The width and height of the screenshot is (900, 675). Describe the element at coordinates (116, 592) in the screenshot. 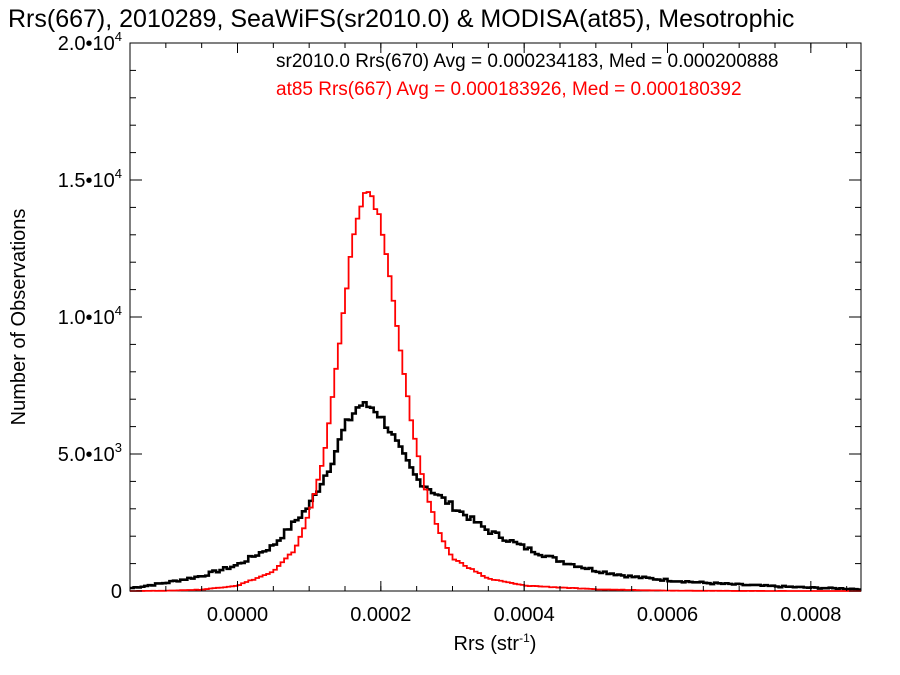

I see `y-tick-label: 0` at that location.